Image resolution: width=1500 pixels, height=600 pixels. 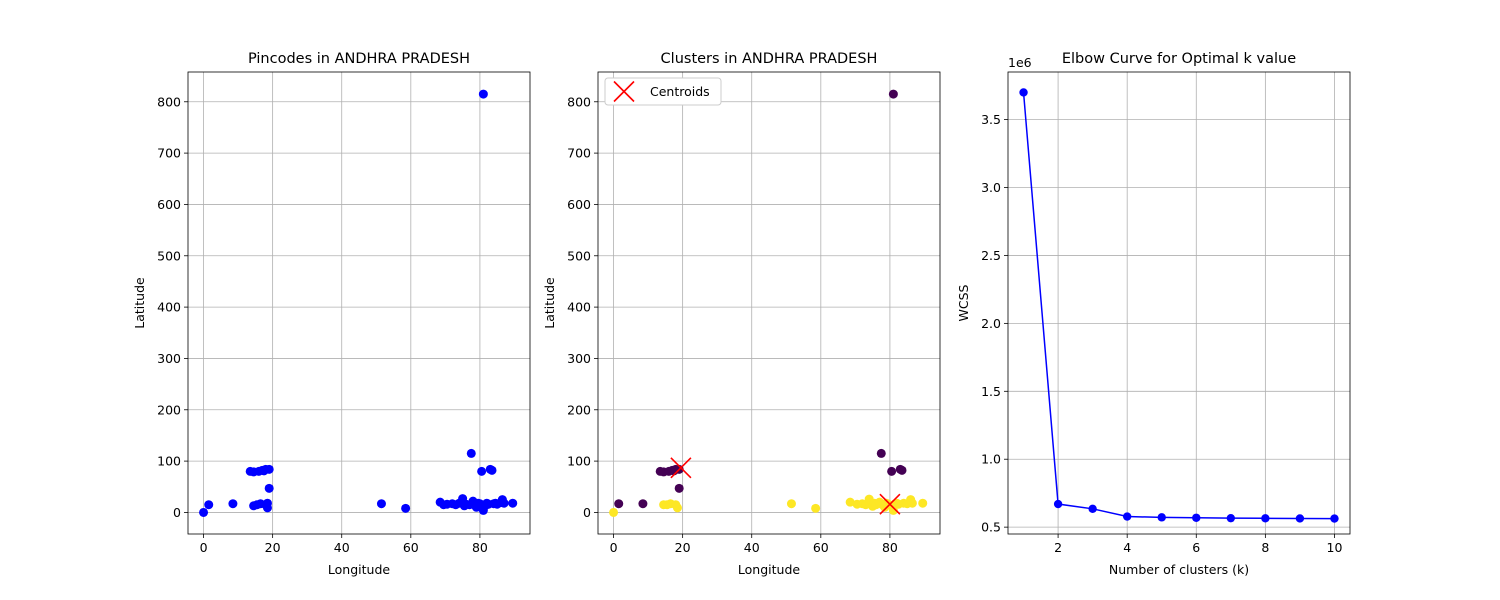 I want to click on x-tick-label: 8, so click(x=1265, y=547).